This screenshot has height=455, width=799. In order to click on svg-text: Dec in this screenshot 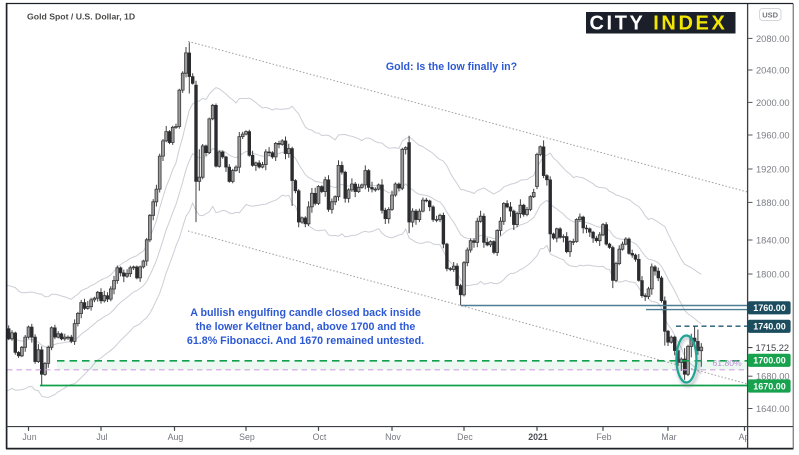, I will do `click(465, 437)`.